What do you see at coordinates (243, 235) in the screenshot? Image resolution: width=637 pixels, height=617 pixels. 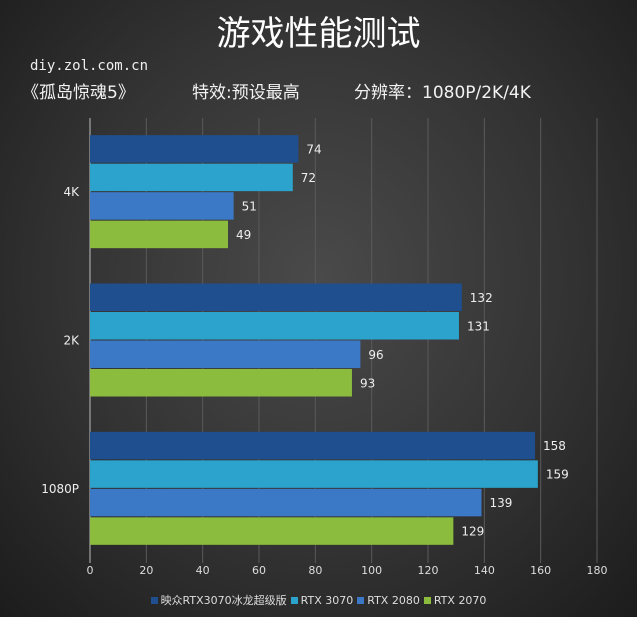 I see `data-label: 49` at bounding box center [243, 235].